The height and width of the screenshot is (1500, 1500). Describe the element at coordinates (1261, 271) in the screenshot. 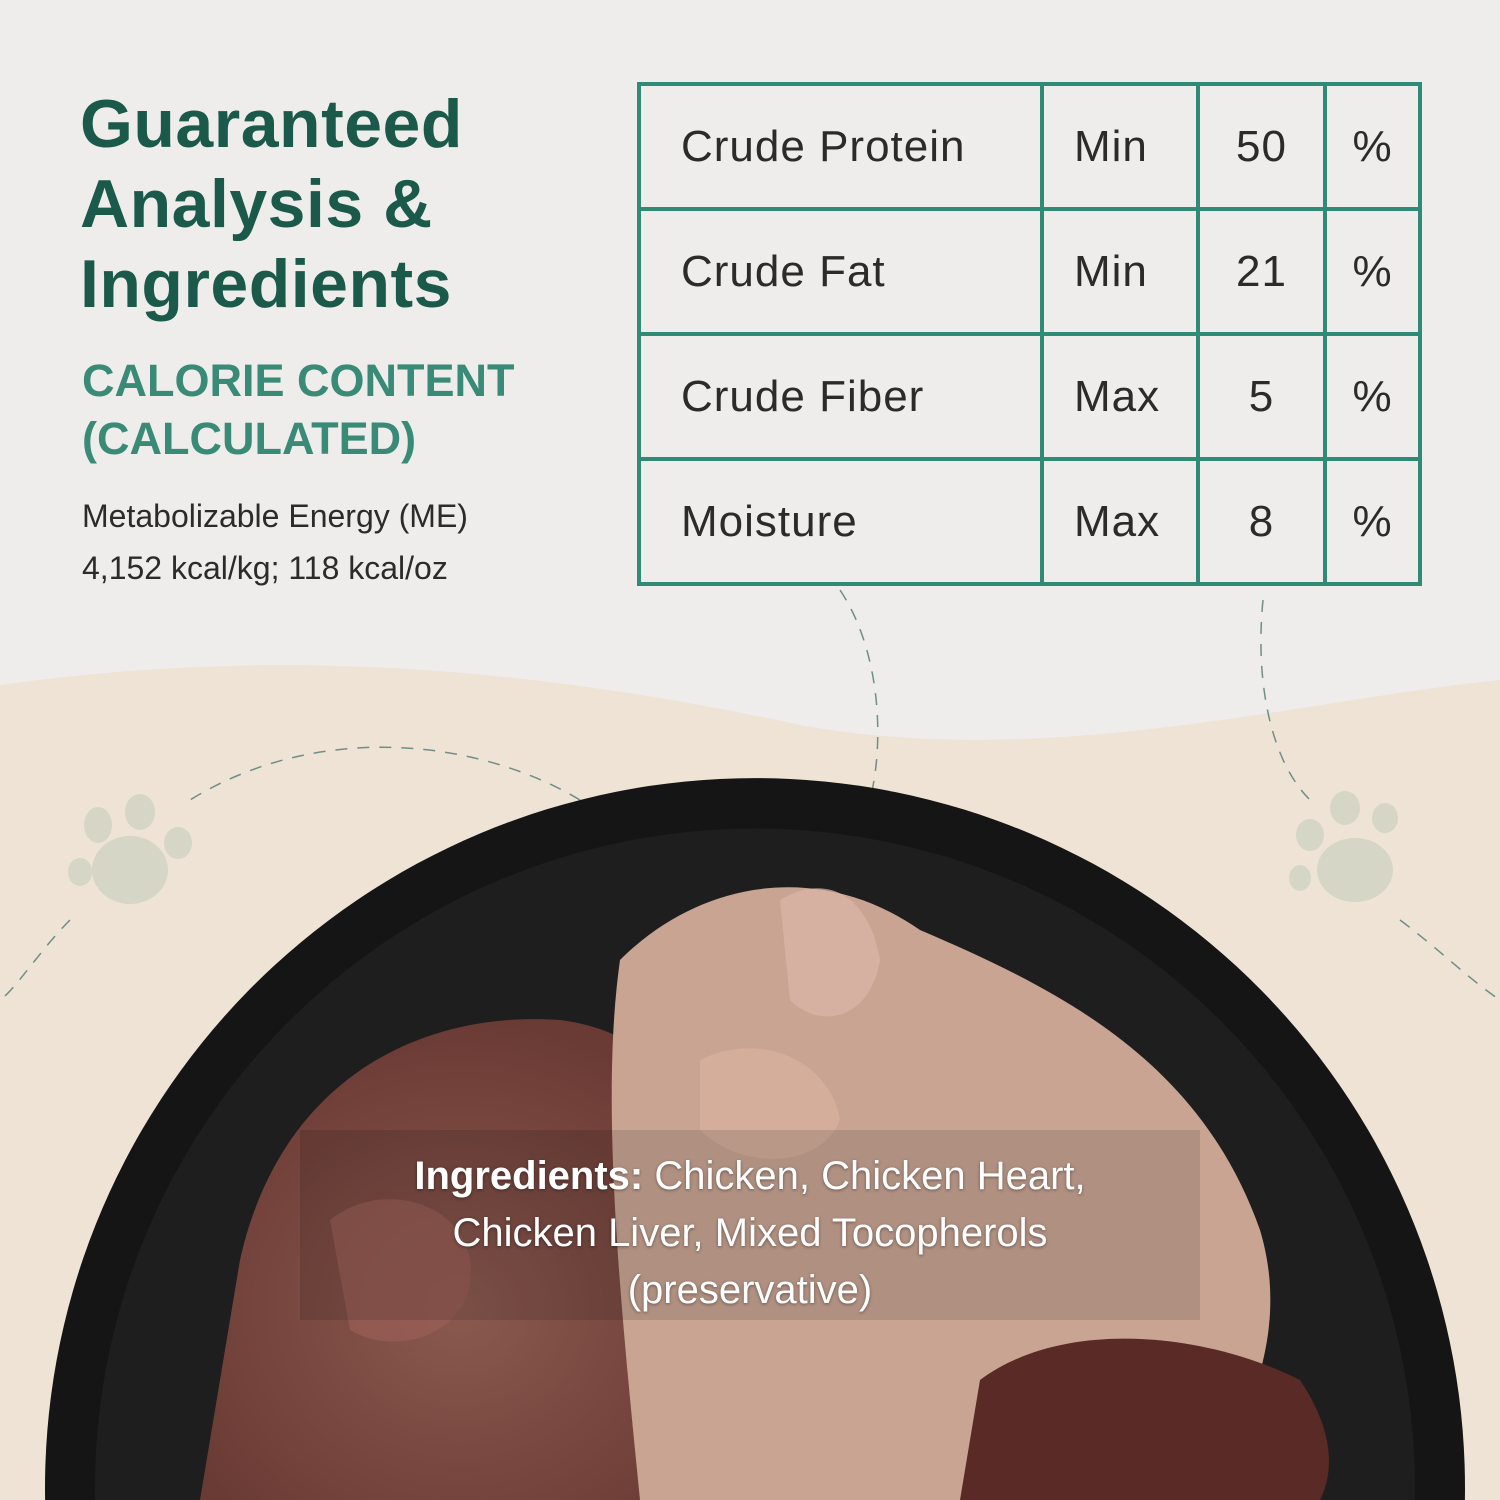

I see `cell-value: 21` at that location.